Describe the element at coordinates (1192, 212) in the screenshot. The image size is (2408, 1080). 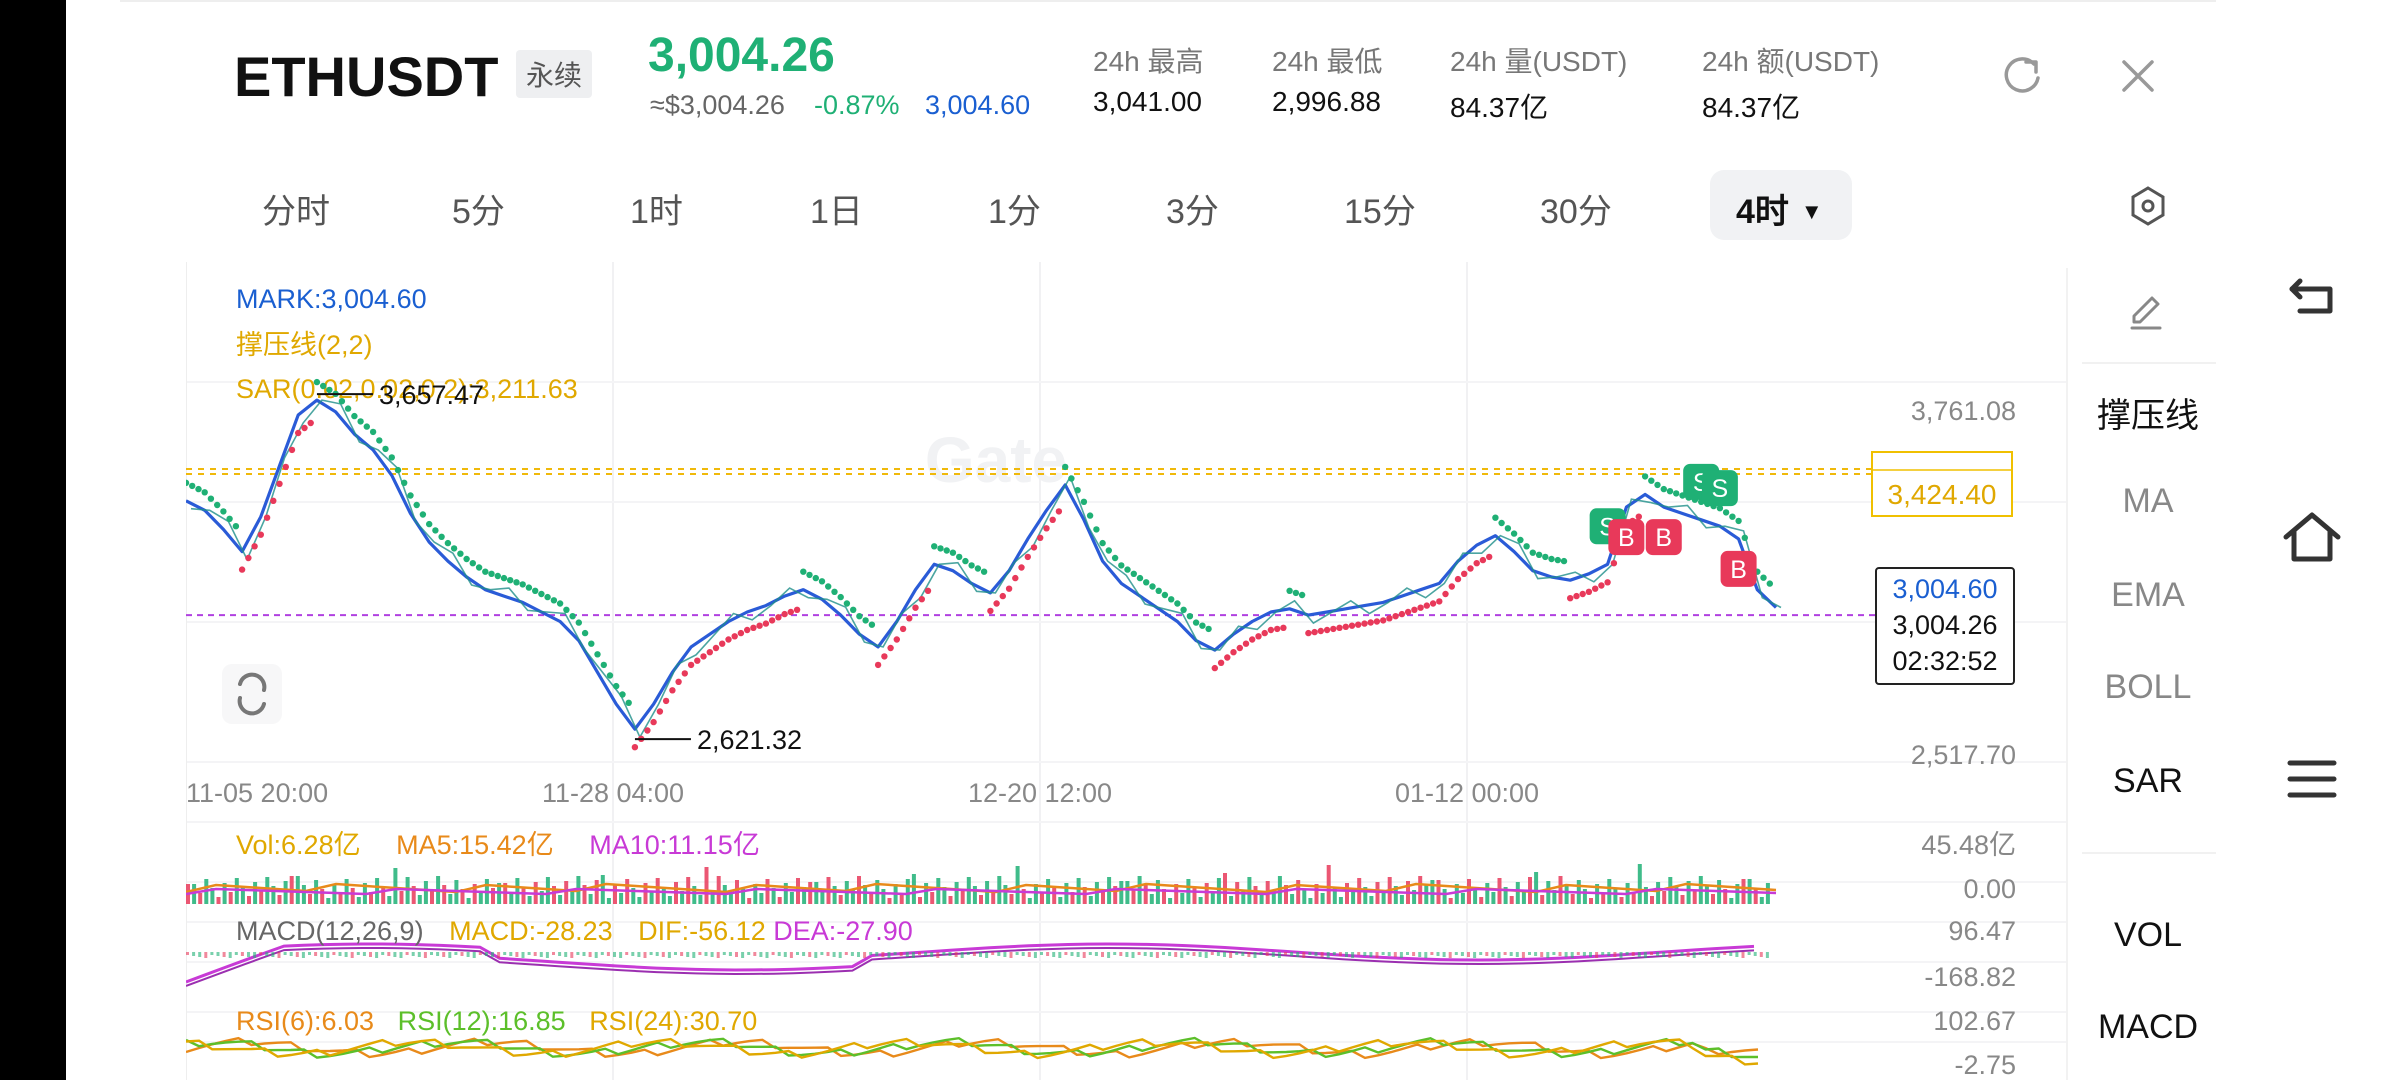
I see `tab-timeframe: 3分` at that location.